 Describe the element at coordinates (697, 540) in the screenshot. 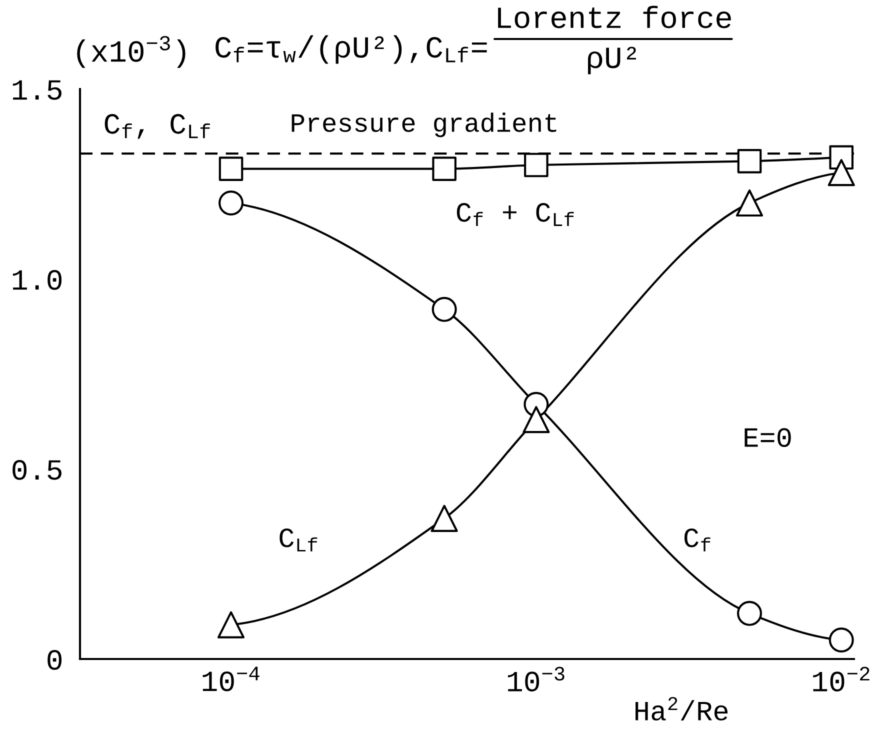

I see `series-label: C$_{f}$` at that location.